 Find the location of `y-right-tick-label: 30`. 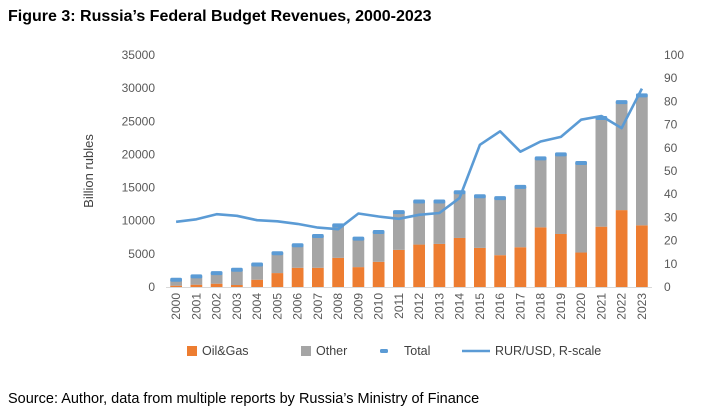

y-right-tick-label: 30 is located at coordinates (671, 217).